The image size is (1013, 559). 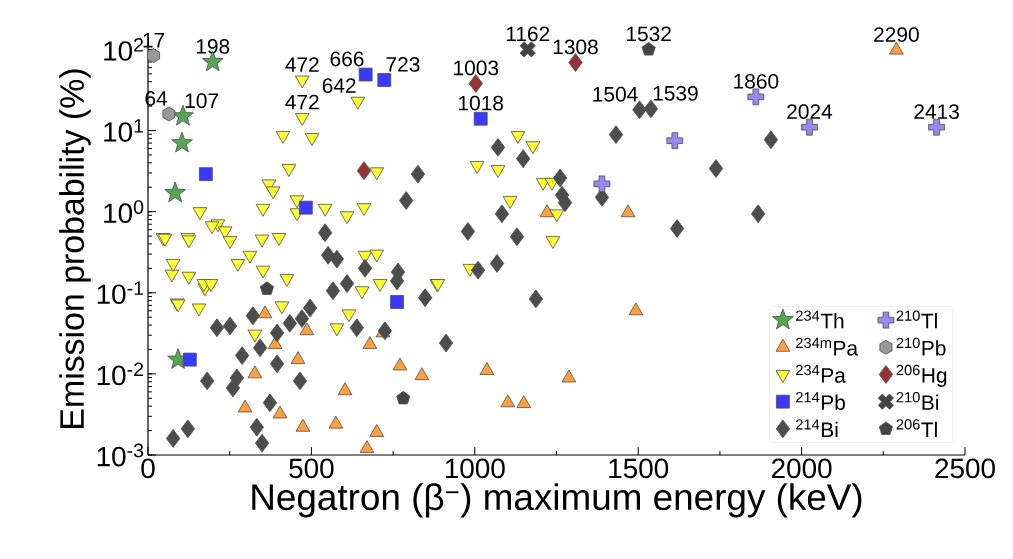 I want to click on x-tick-label: 500, so click(x=311, y=468).